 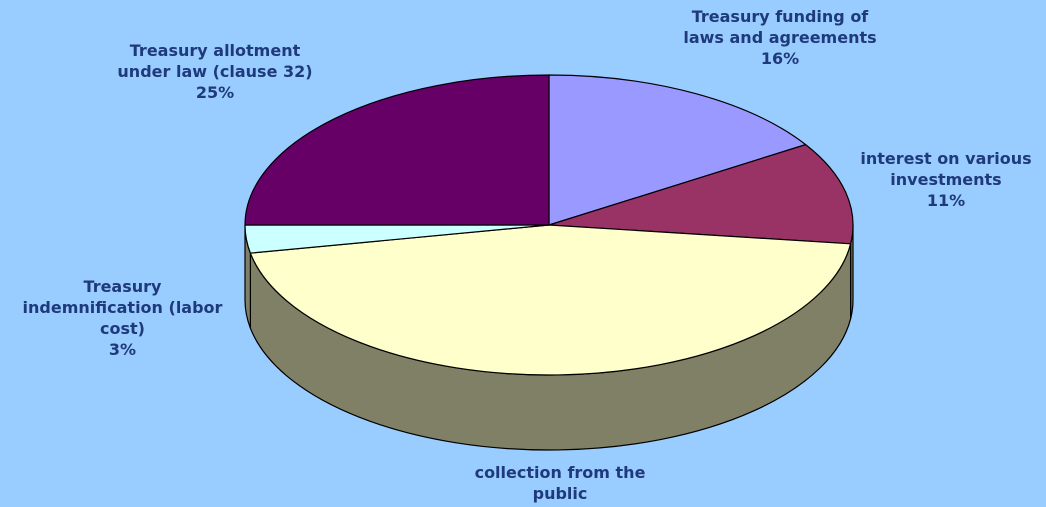 What do you see at coordinates (122, 307) in the screenshot?
I see `label-line: indemnification (labor` at bounding box center [122, 307].